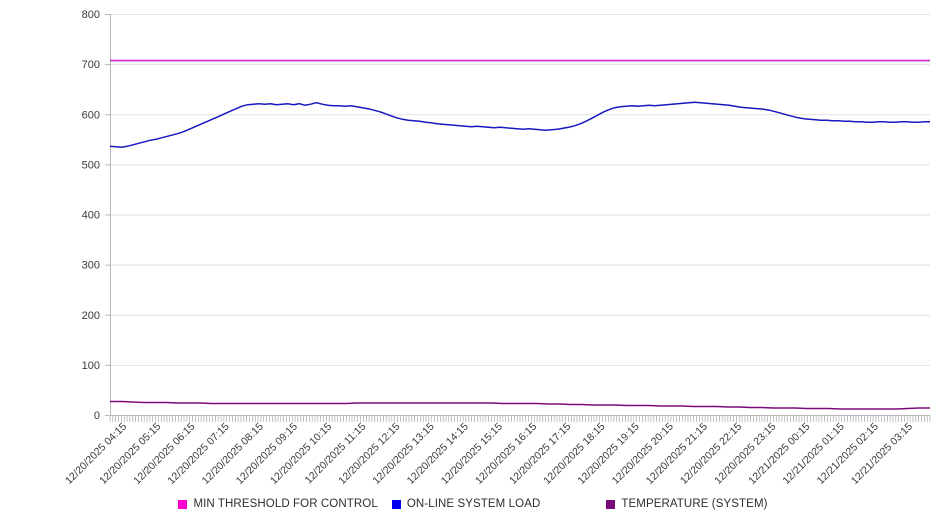  I want to click on x-axis-minor-ticks, so click(520, 419).